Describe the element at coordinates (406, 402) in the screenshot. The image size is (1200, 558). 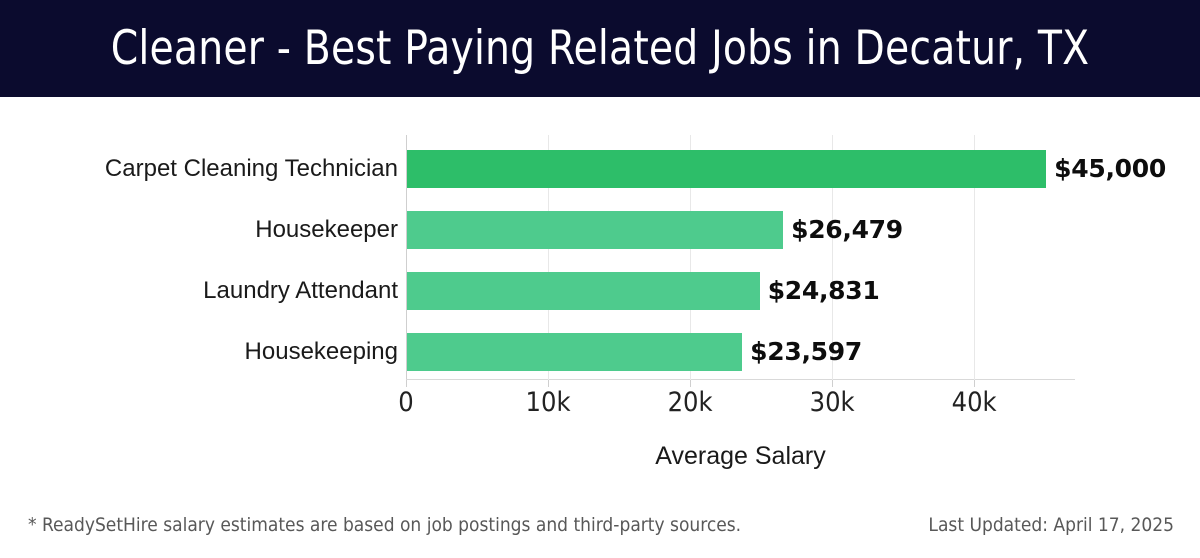
I see `x-axis-tick-label: 0` at that location.